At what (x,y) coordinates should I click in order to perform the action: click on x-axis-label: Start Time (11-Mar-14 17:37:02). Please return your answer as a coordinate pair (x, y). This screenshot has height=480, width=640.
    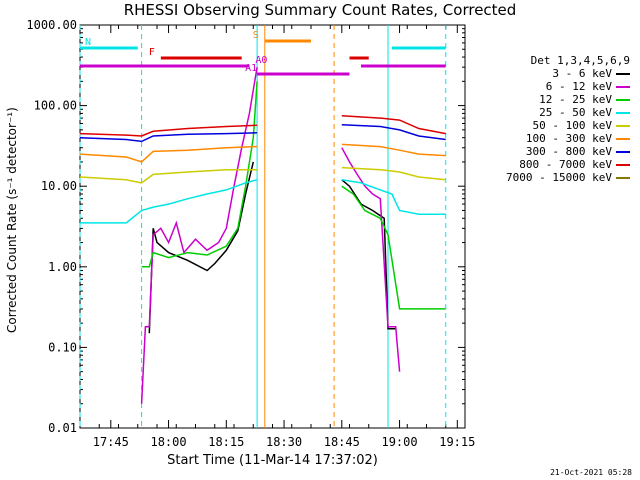
    Looking at the image, I should click on (272, 460).